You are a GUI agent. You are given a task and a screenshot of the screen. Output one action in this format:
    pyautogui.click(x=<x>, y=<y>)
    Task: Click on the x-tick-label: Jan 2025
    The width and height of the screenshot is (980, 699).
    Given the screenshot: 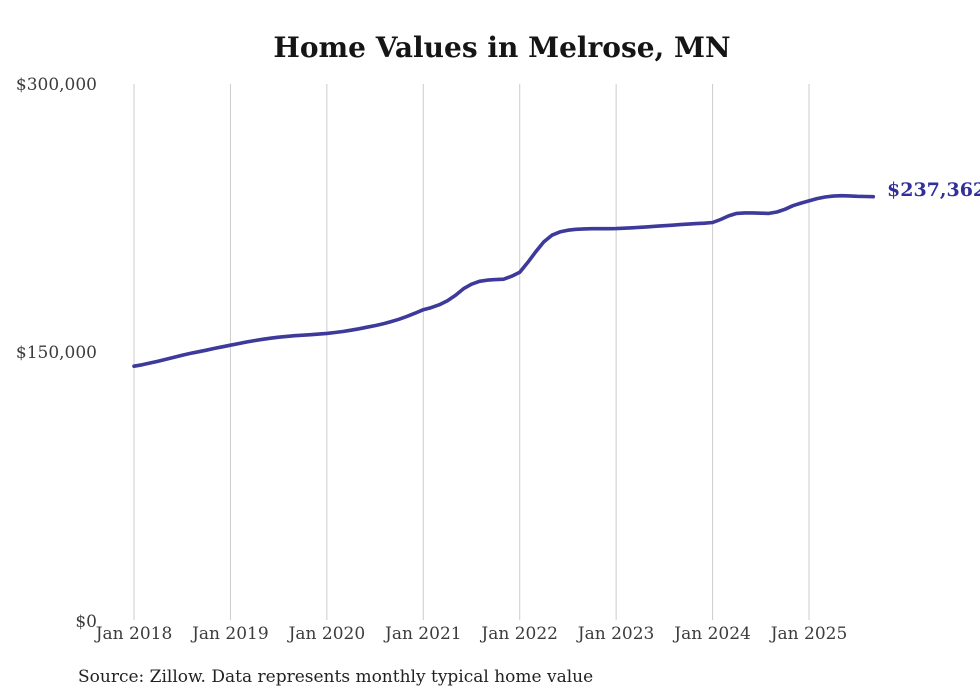 What is the action you would take?
    pyautogui.click(x=809, y=634)
    